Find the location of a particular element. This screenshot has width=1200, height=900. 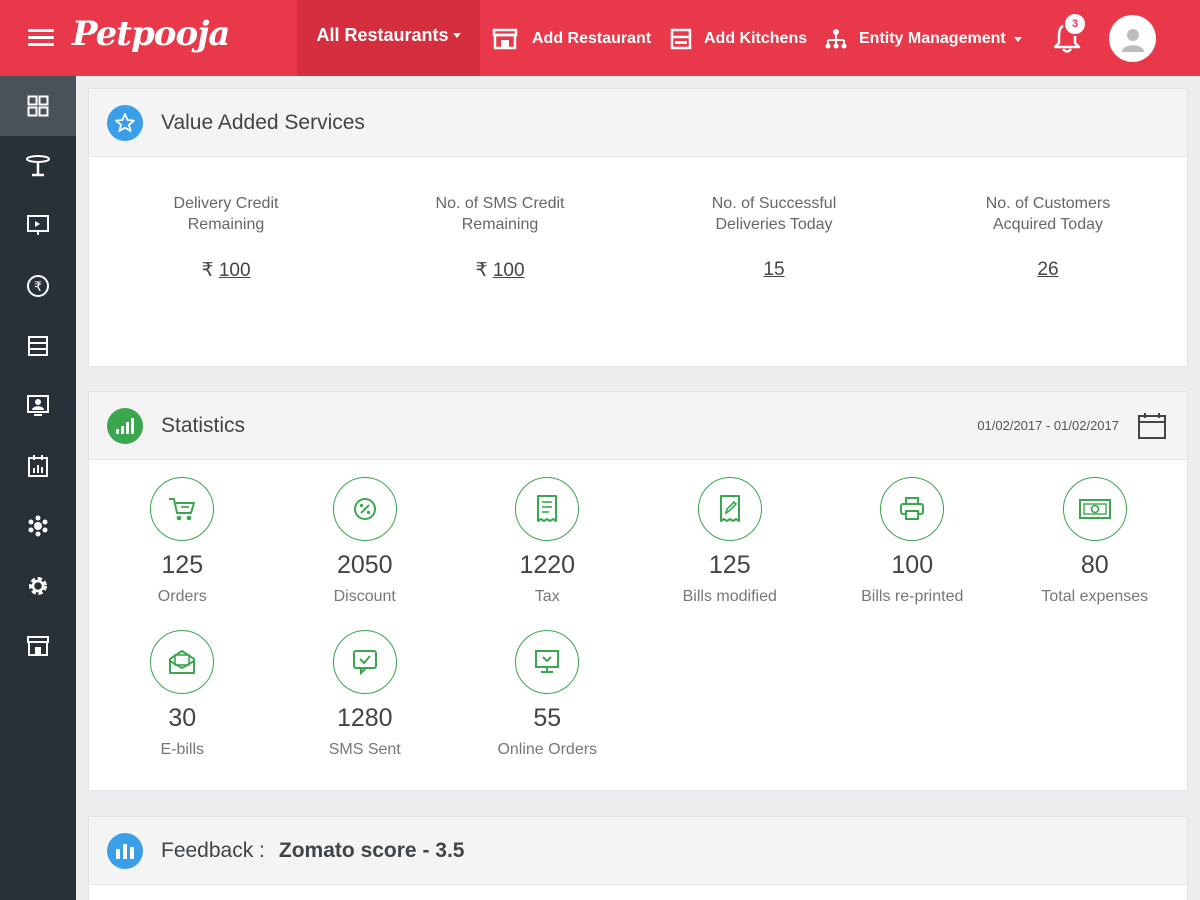

user-avatar is located at coordinates (1132, 38).